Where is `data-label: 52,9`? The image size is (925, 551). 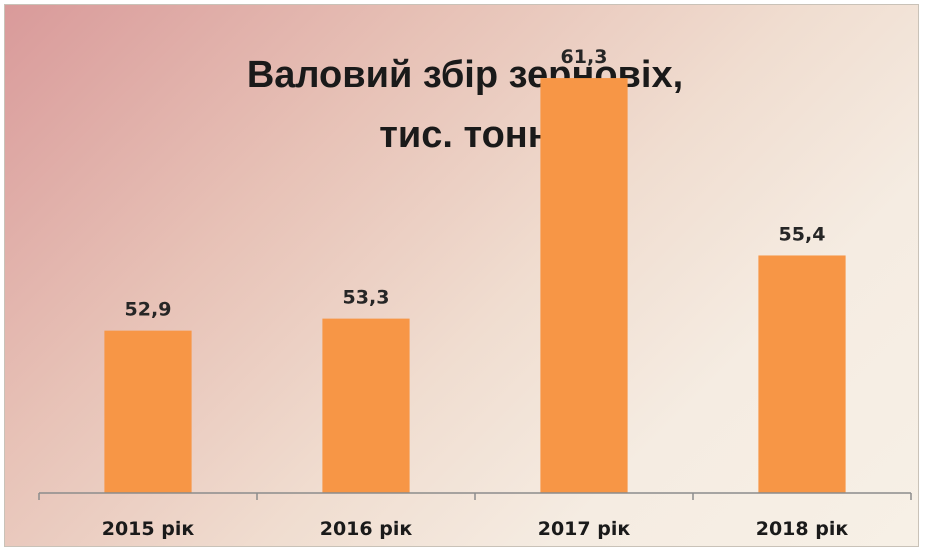 data-label: 52,9 is located at coordinates (148, 310).